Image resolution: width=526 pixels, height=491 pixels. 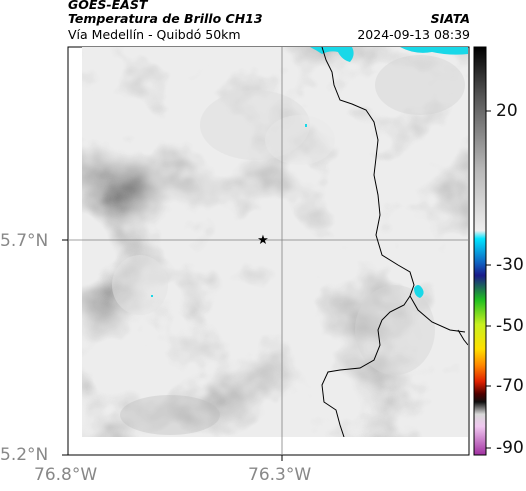 What do you see at coordinates (507, 111) in the screenshot?
I see `colorbar-label-20: 20` at bounding box center [507, 111].